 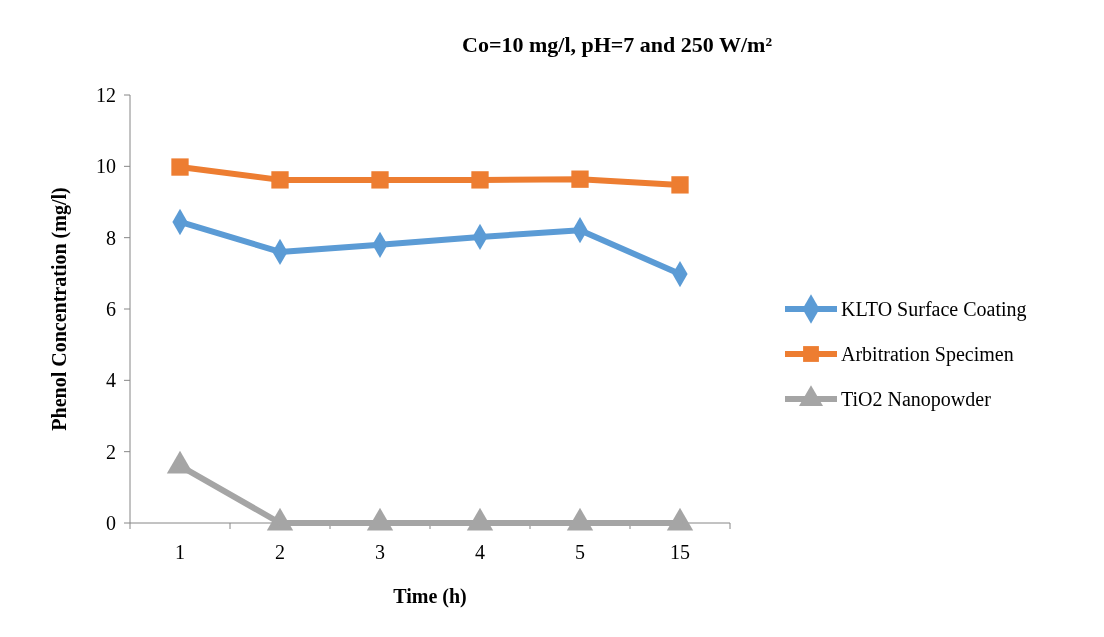 I want to click on y-tick-label: 6, so click(x=111, y=309).